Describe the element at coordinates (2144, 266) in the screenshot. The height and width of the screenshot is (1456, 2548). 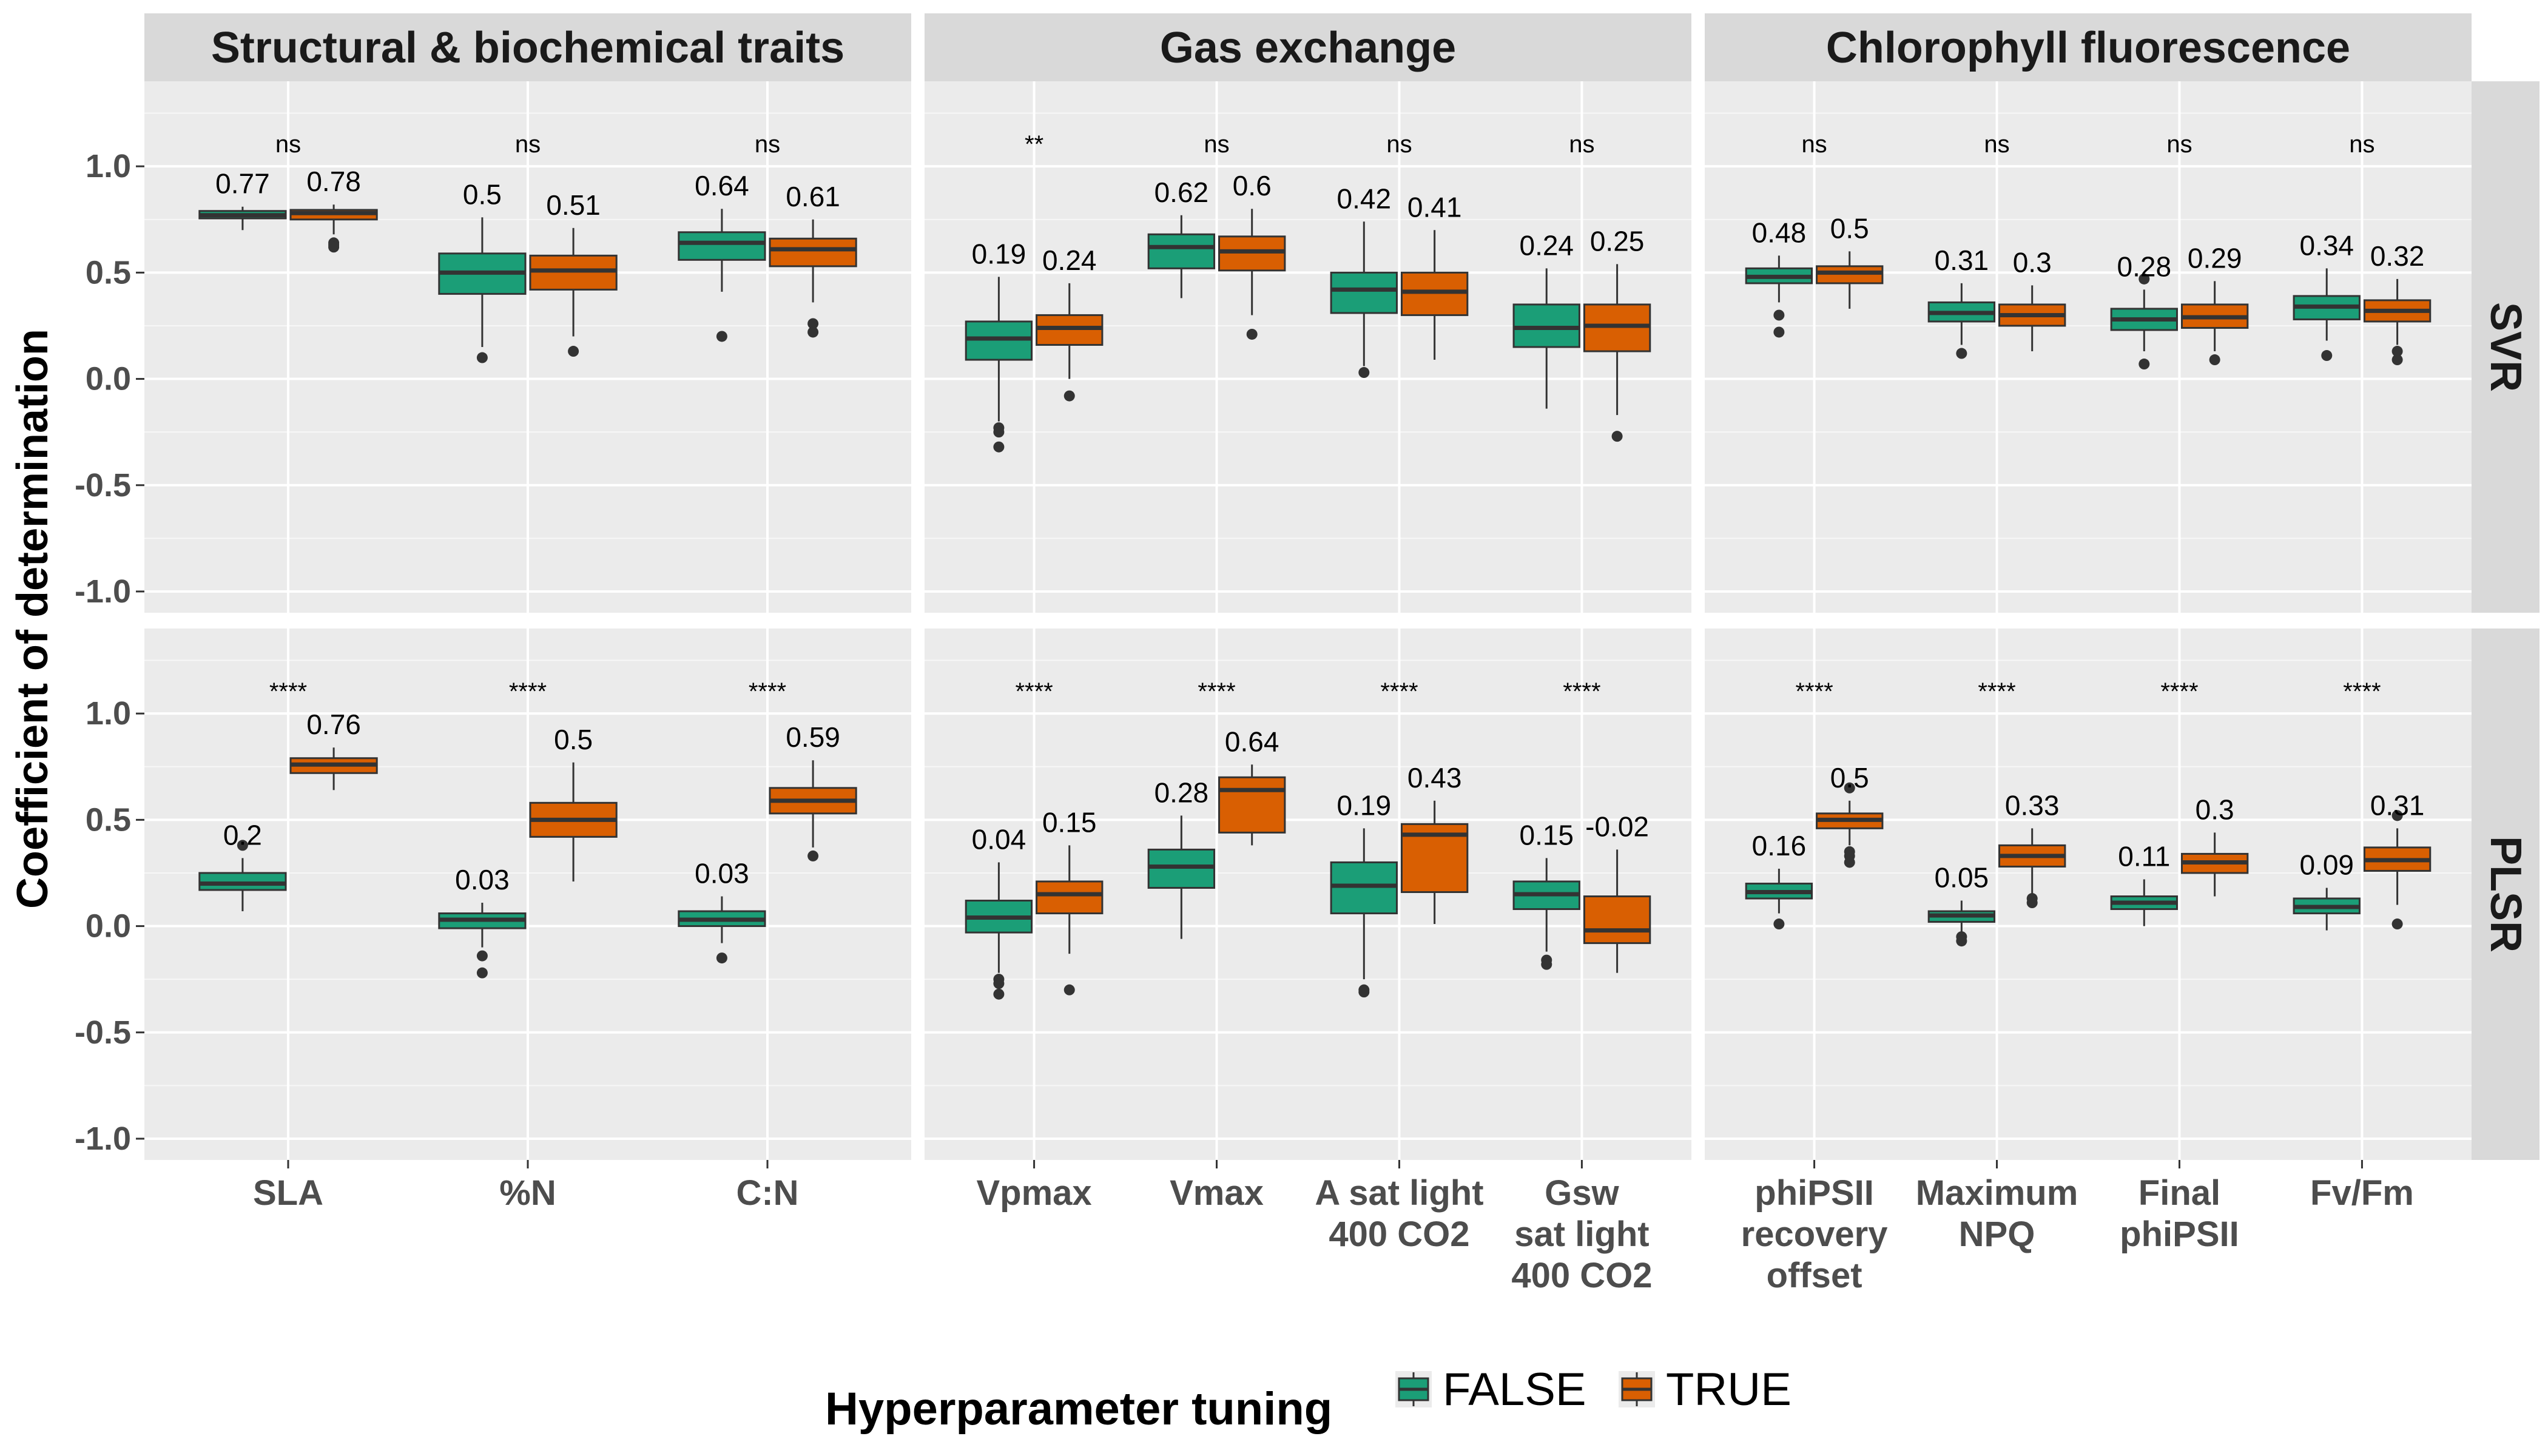
I see `median-value-label: 0.28` at that location.